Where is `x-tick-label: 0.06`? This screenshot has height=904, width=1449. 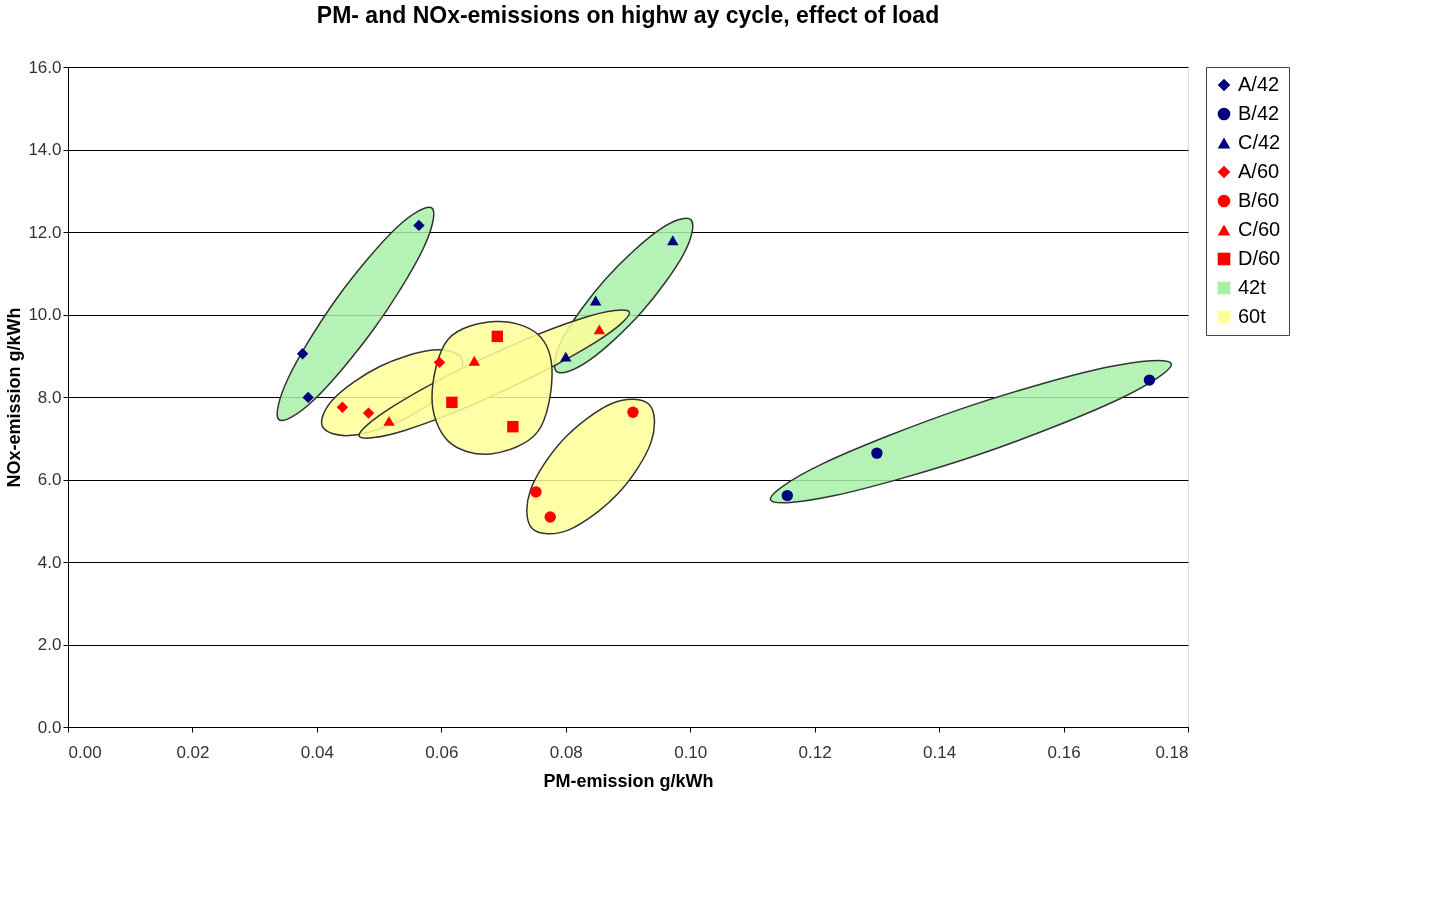
x-tick-label: 0.06 is located at coordinates (442, 752).